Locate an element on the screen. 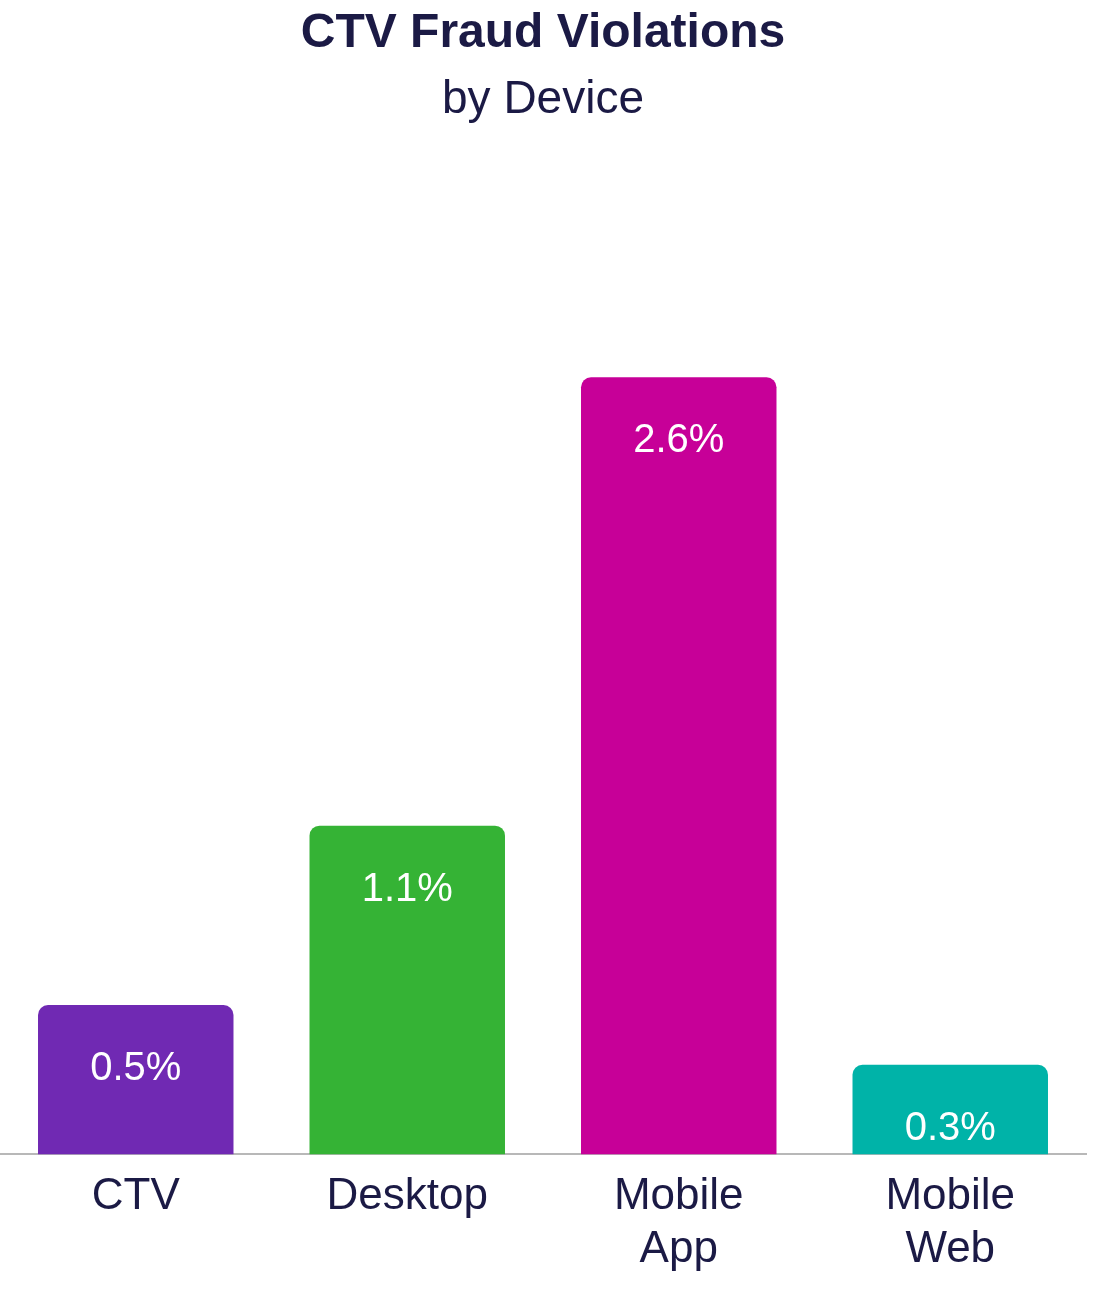 The height and width of the screenshot is (1297, 1096). chart-subtitle: by Device is located at coordinates (543, 96).